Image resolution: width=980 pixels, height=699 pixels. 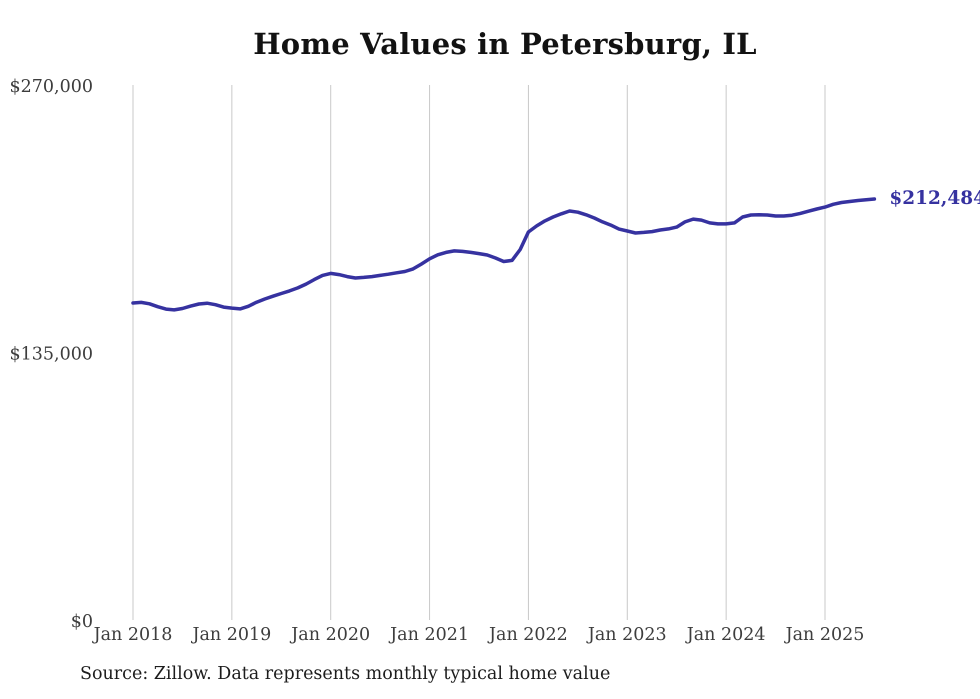 I want to click on y-tick-label: $0, so click(x=82, y=622).